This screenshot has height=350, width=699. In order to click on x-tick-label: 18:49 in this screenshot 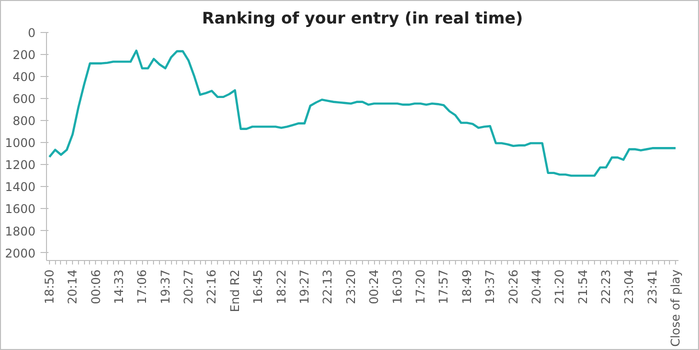, I will do `click(467, 286)`.